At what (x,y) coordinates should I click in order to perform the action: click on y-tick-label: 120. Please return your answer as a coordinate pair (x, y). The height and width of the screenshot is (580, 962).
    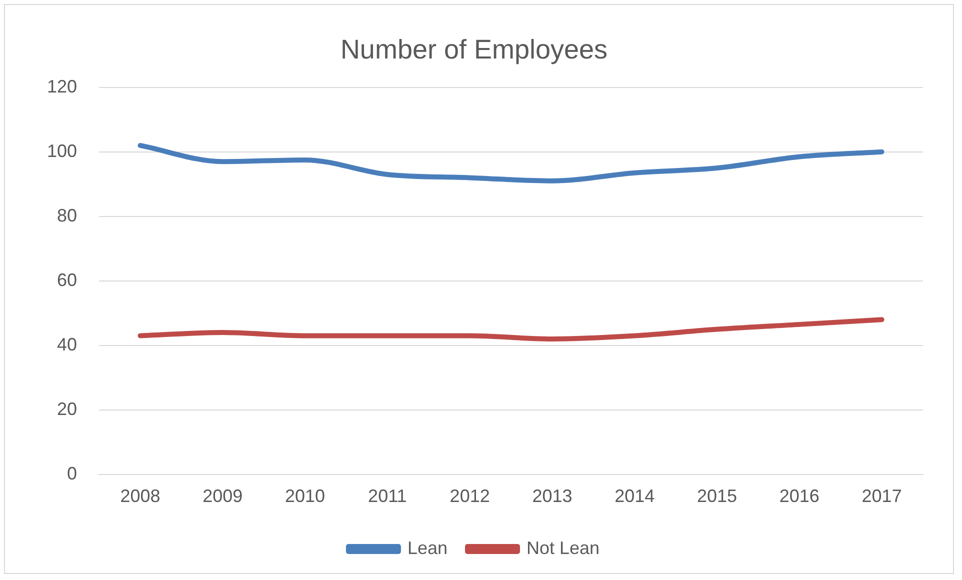
    Looking at the image, I should click on (62, 86).